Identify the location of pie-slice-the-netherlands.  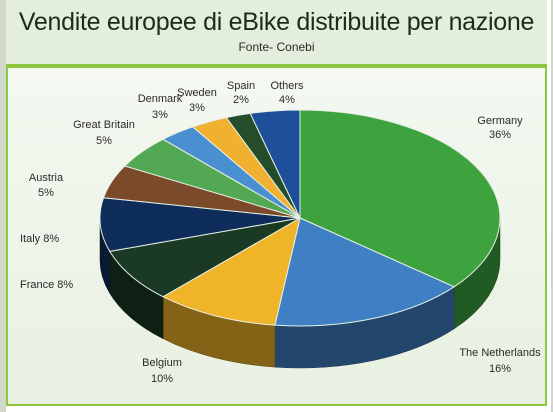
(365, 272).